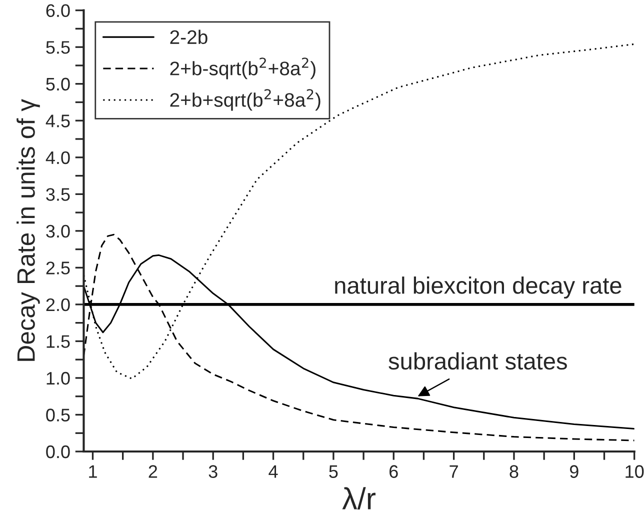  I want to click on y-tick-label: 6.0, so click(58, 11).